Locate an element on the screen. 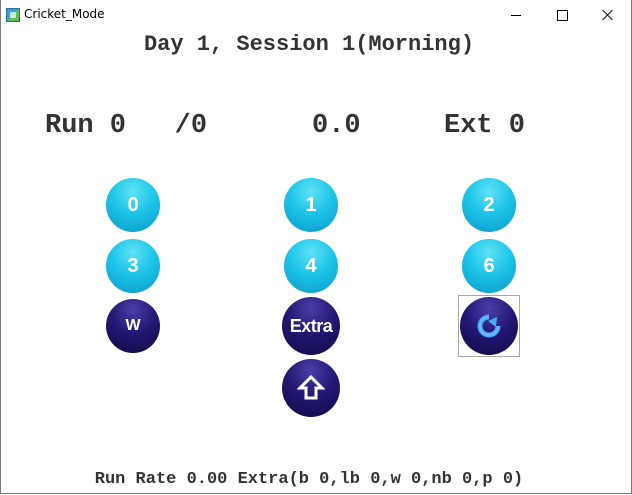 This screenshot has height=495, width=632. extra-label: Extra is located at coordinates (311, 325).